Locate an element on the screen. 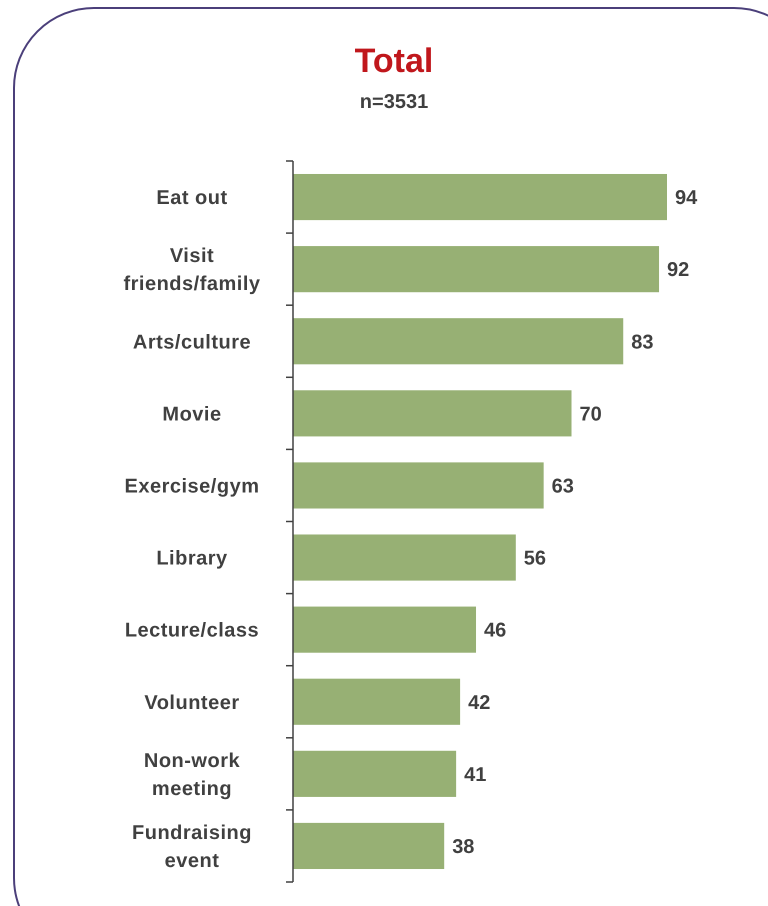 This screenshot has width=768, height=906. y-tick-label: Visit friends/family is located at coordinates (192, 270).